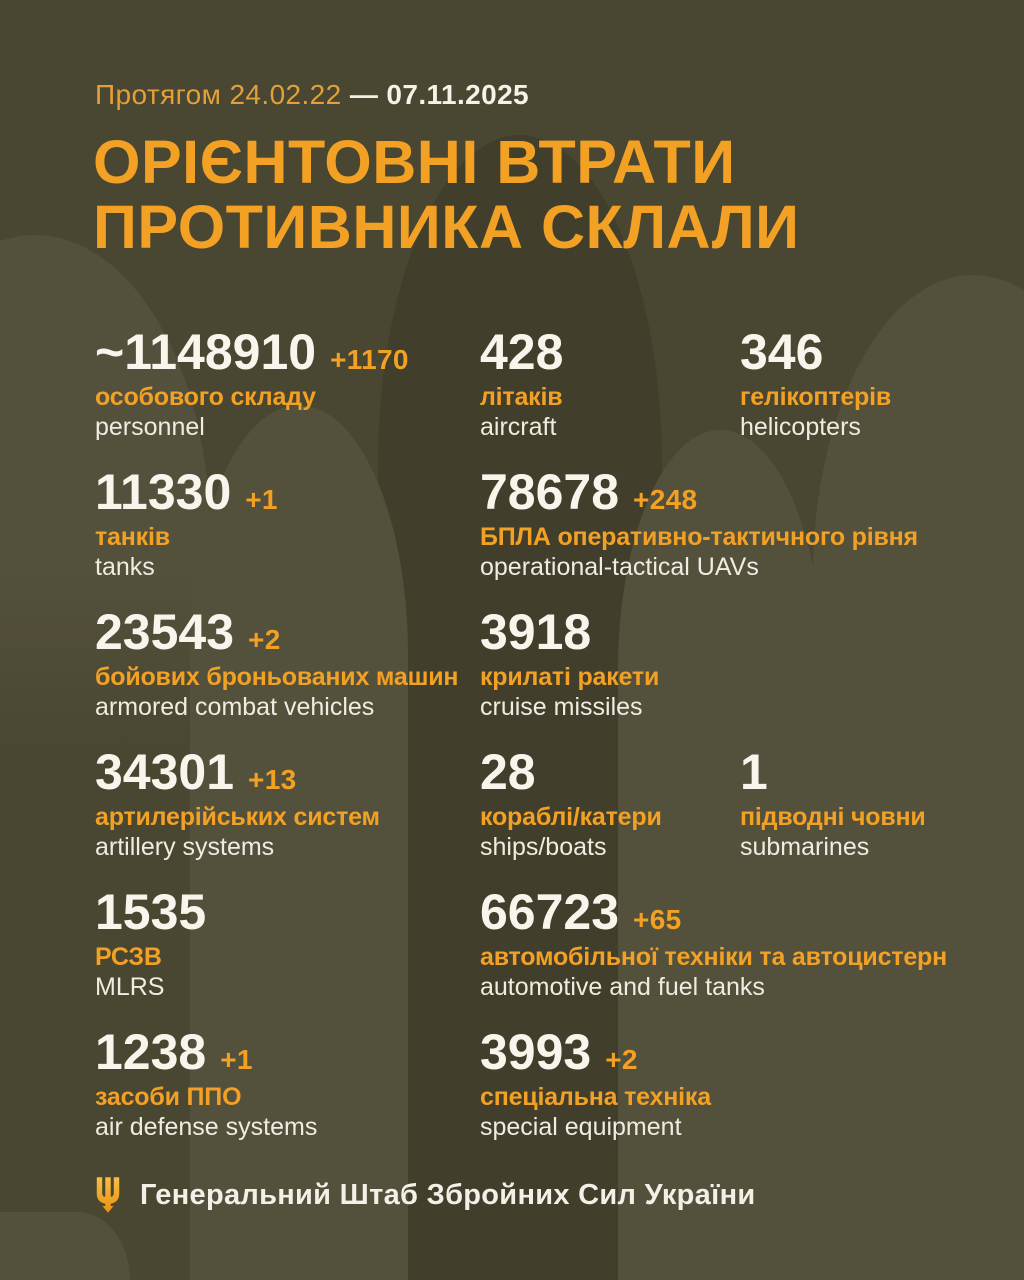  I want to click on stat-label-en: MLRS, so click(130, 987).